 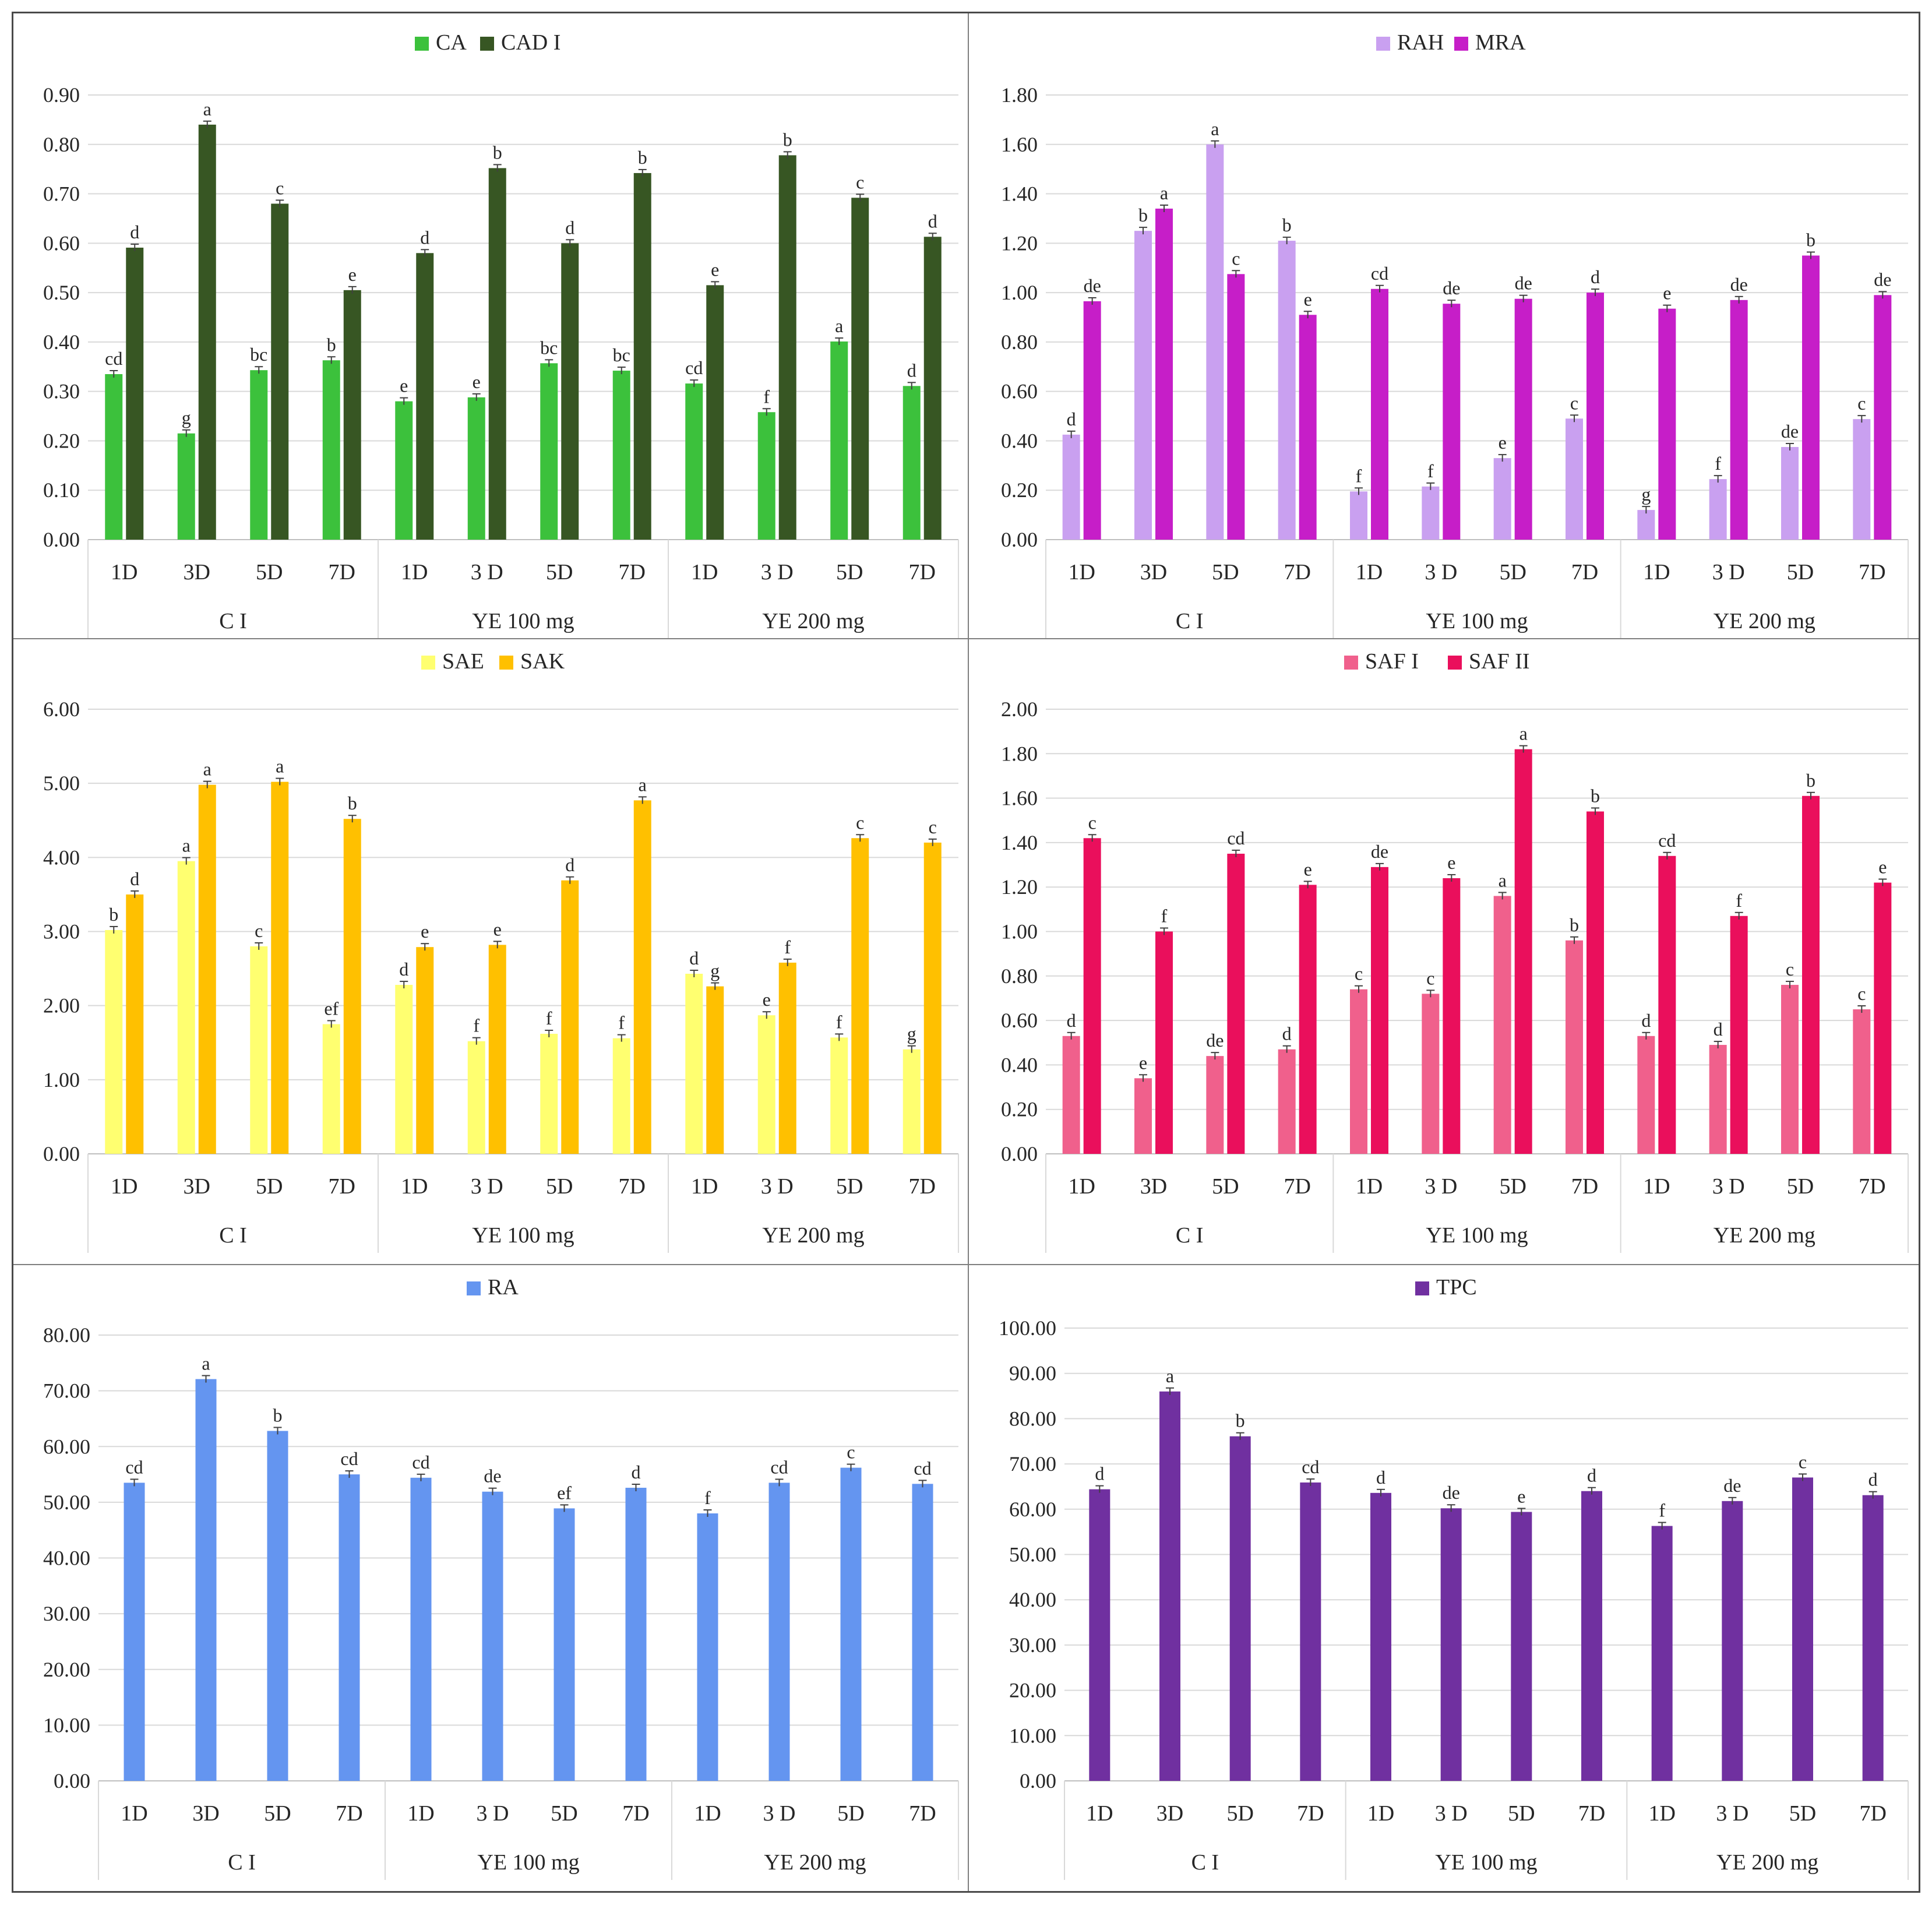 What do you see at coordinates (1019, 144) in the screenshot?
I see `y-tick-label: 1.60` at bounding box center [1019, 144].